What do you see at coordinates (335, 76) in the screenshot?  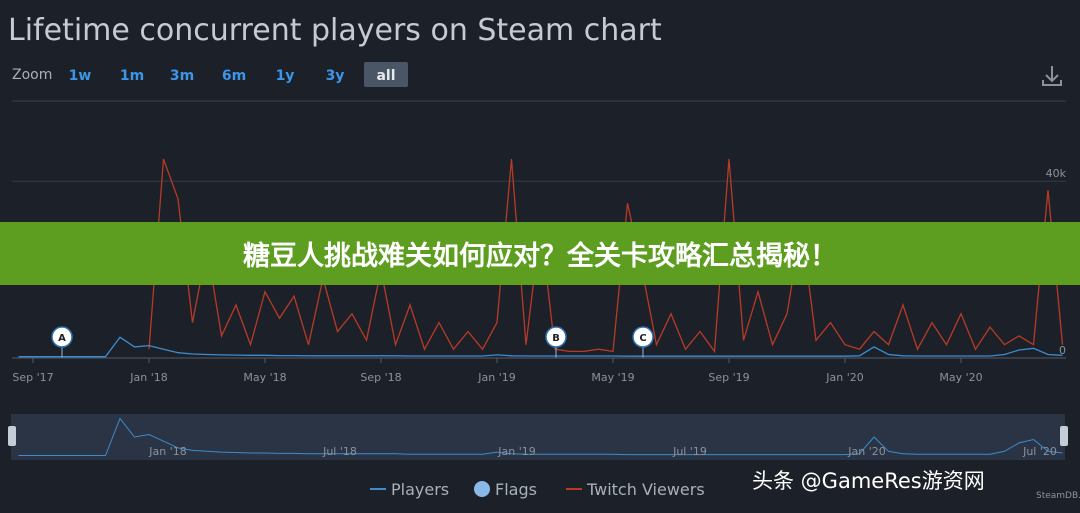 I see `zoom-button: 3y` at bounding box center [335, 76].